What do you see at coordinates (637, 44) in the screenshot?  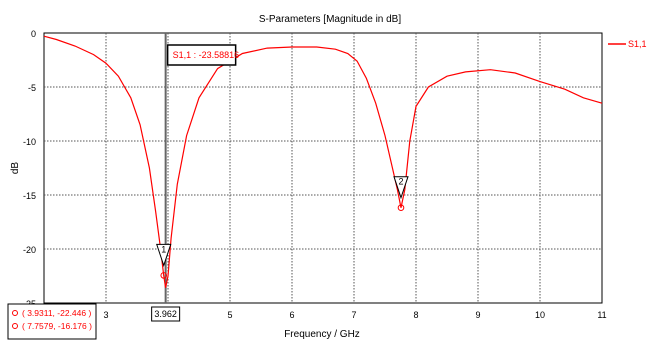 I see `legend-label: S1,1` at bounding box center [637, 44].